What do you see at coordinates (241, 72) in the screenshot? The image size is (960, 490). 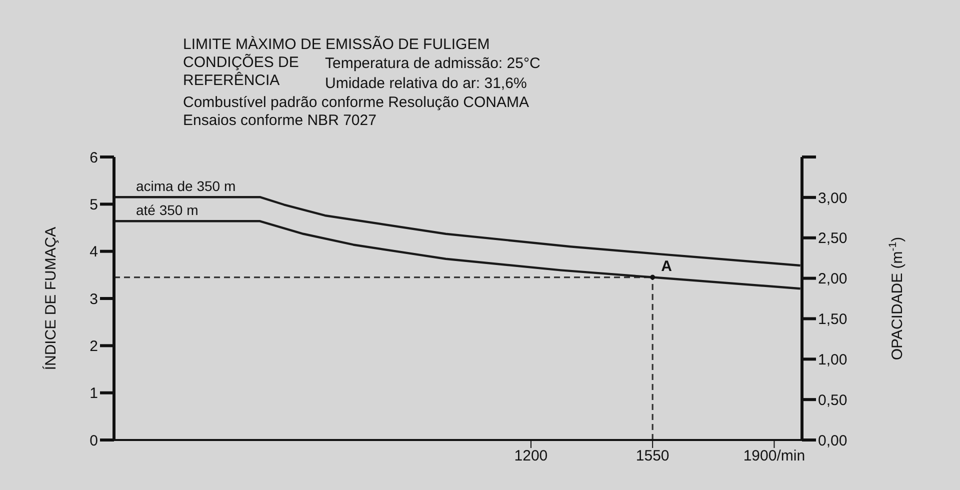 I see `text: CONDIÇÕES DE REFERÊNCIA` at bounding box center [241, 72].